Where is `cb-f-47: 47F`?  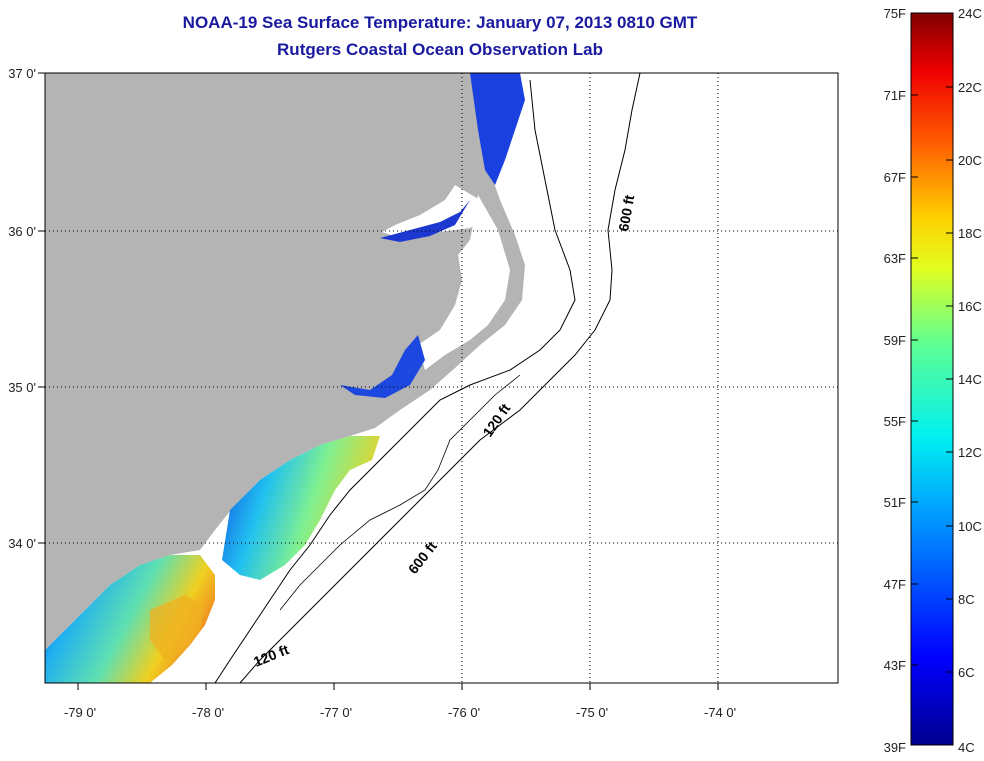
cb-f-47: 47F is located at coordinates (895, 584).